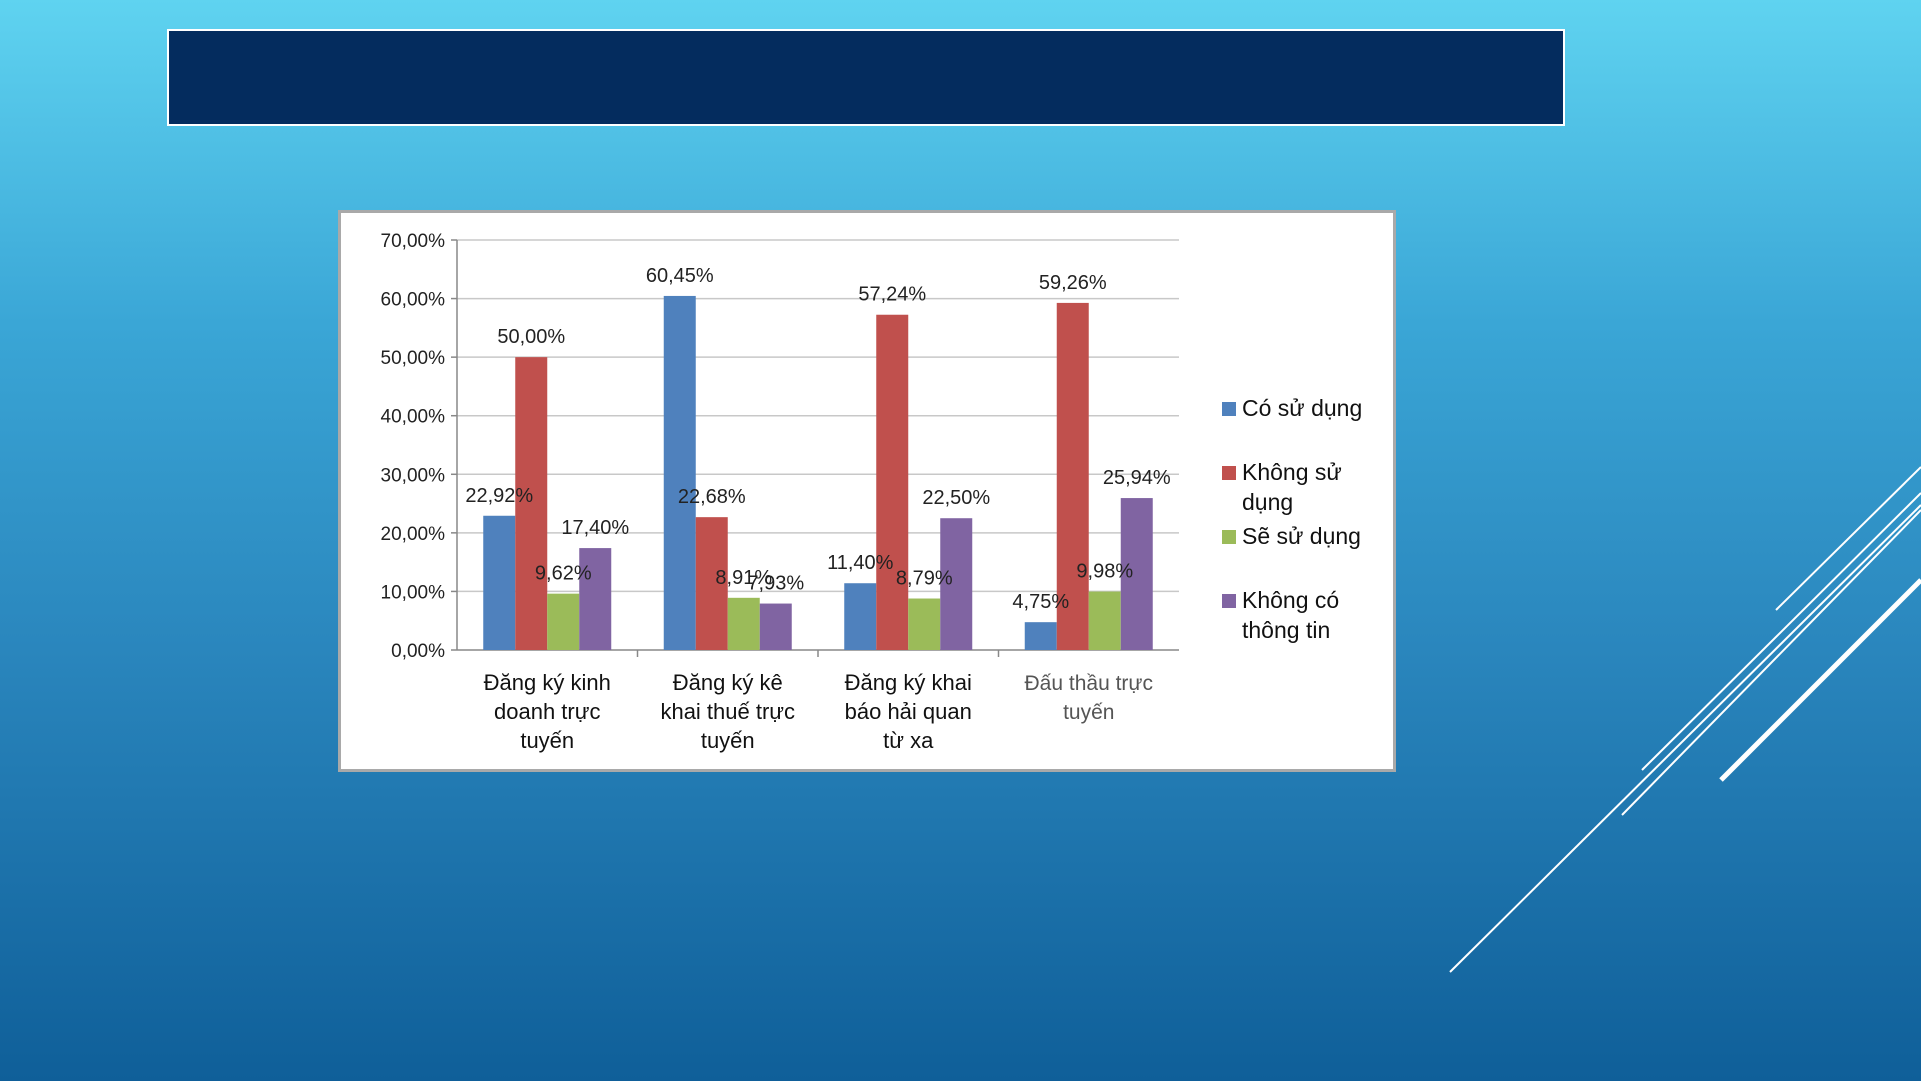  Describe the element at coordinates (413, 592) in the screenshot. I see `y-tick-label: 10,00%` at that location.